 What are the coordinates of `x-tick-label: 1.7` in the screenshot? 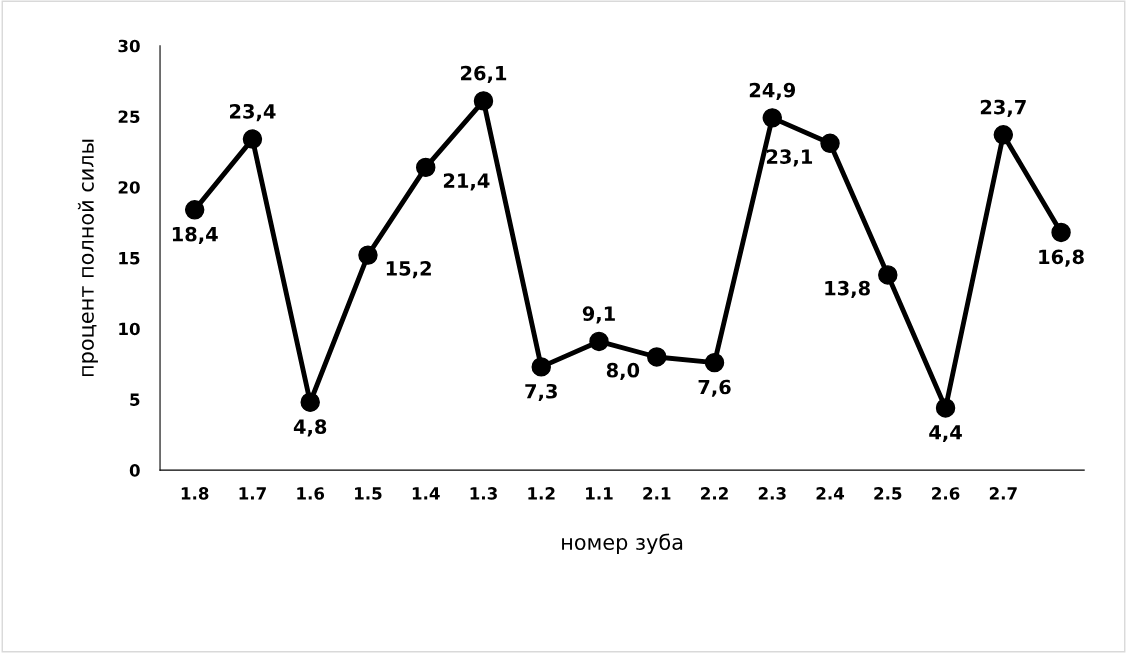 It's located at (252, 493).